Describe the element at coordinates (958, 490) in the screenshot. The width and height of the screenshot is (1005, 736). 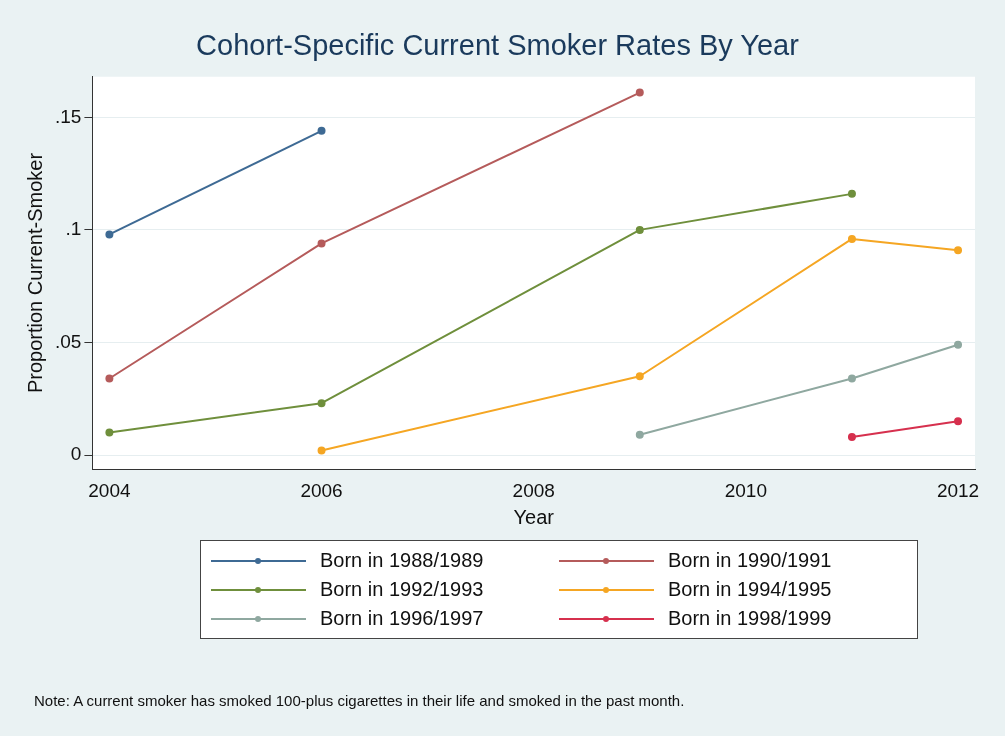
I see `x-tick-label: 2012` at that location.